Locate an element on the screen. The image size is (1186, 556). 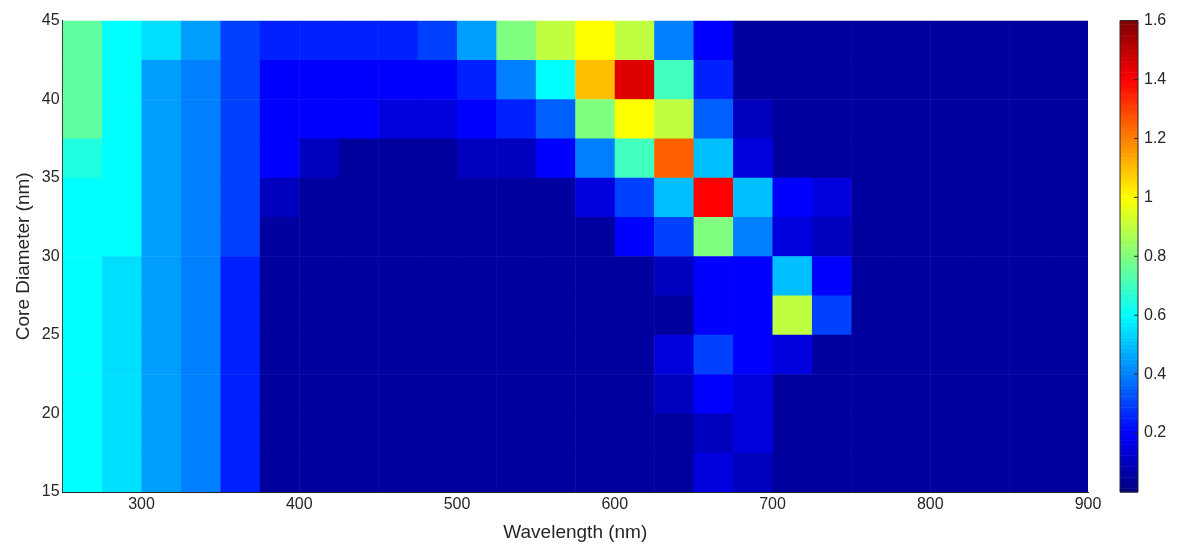
x-tick-label: 900 is located at coordinates (1088, 504).